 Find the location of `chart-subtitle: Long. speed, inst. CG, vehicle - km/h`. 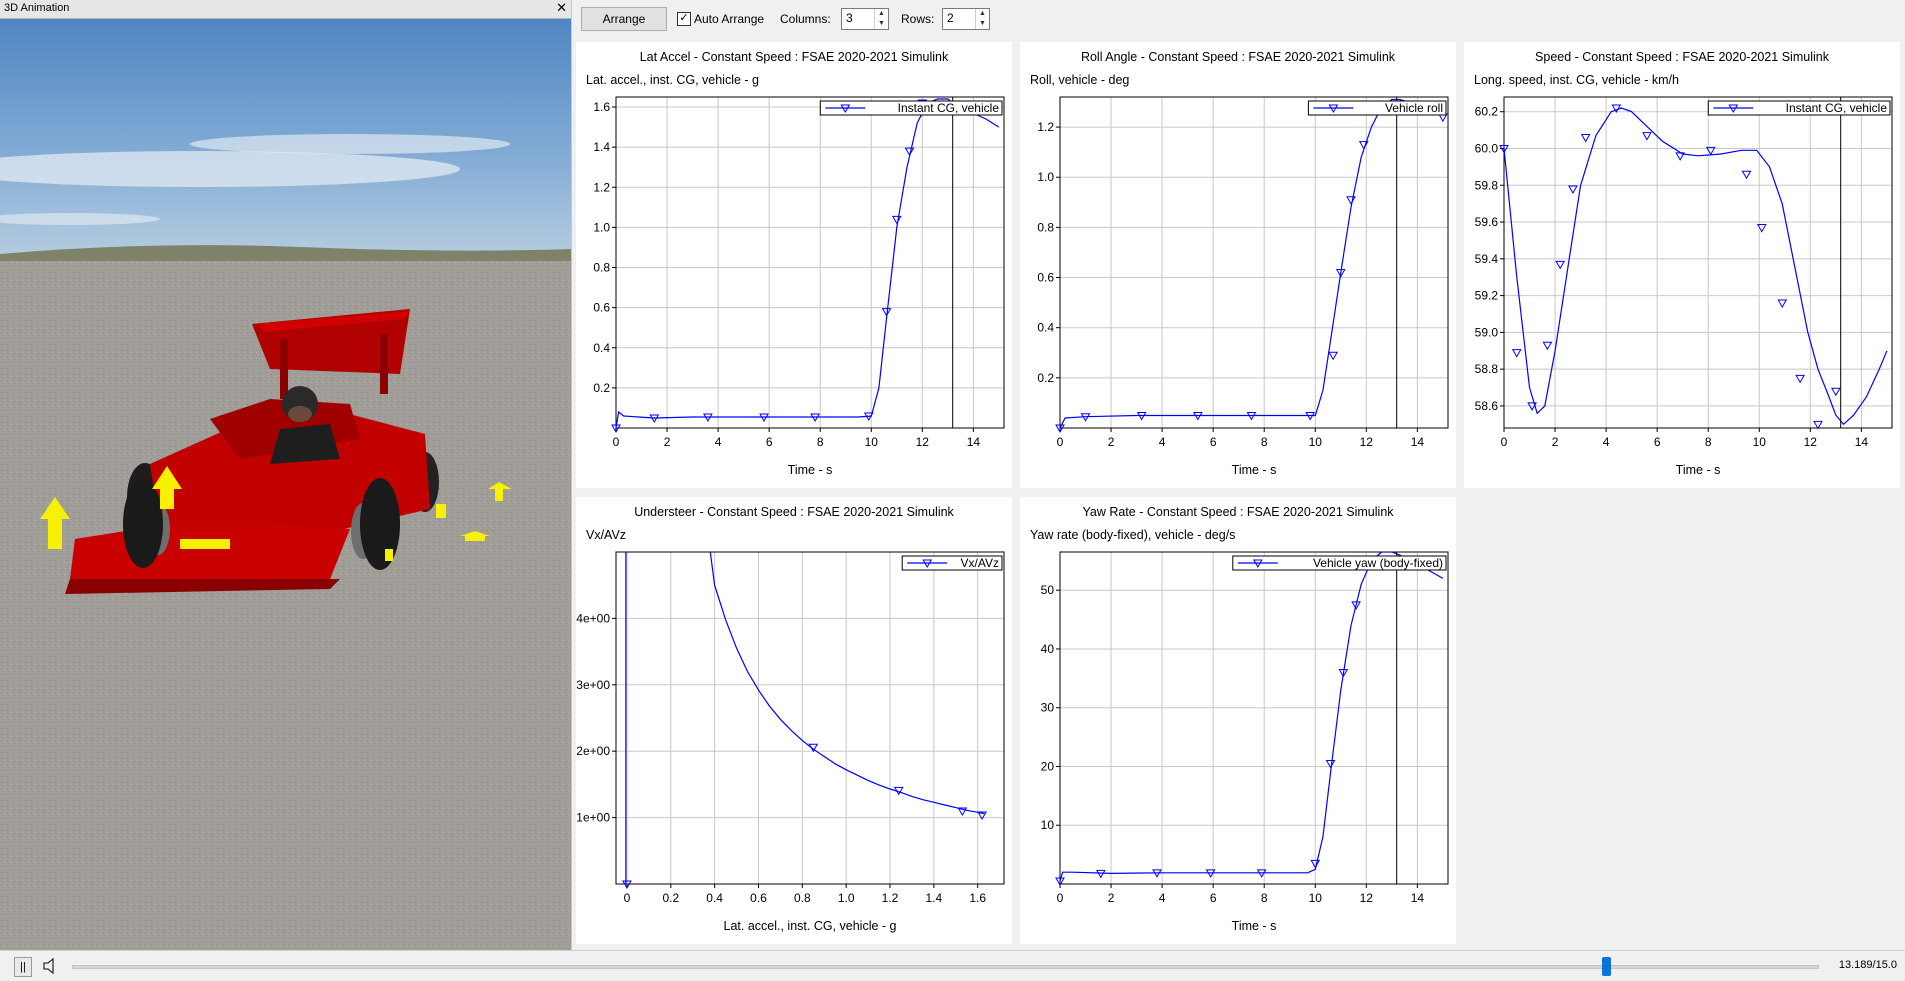

chart-subtitle: Long. speed, inst. CG, vehicle - km/h is located at coordinates (1576, 80).